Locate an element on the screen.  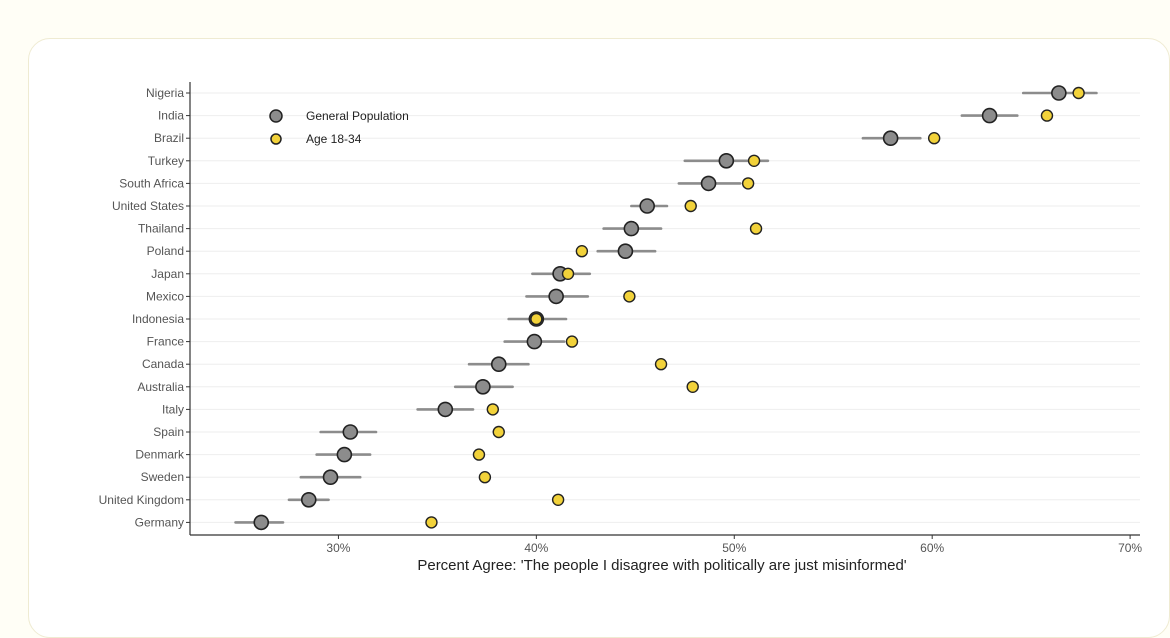
x-tick-label-30: 30% is located at coordinates (338, 548).